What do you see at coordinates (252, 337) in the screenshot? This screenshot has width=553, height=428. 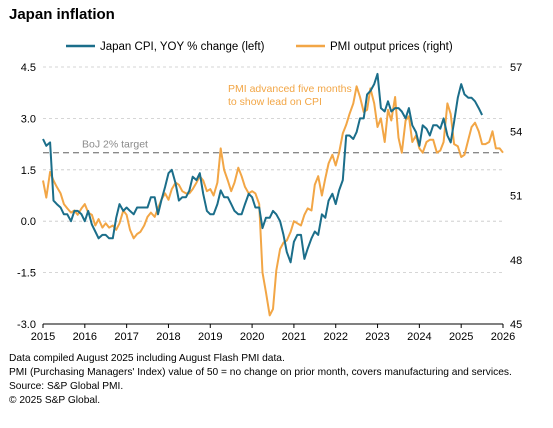 I see `x-tick-label: 2020` at bounding box center [252, 337].